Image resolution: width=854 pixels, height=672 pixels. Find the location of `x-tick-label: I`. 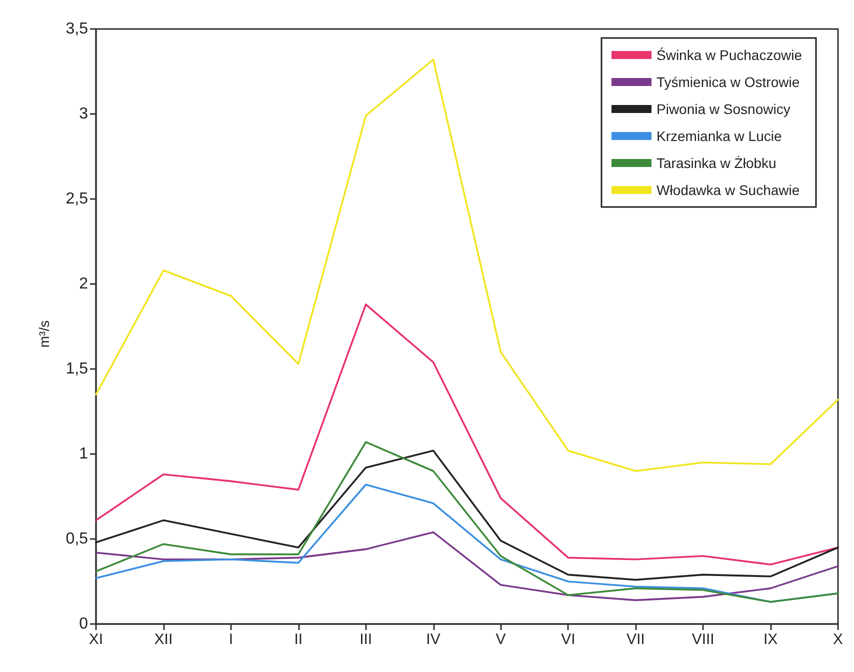

x-tick-label: I is located at coordinates (230, 639).